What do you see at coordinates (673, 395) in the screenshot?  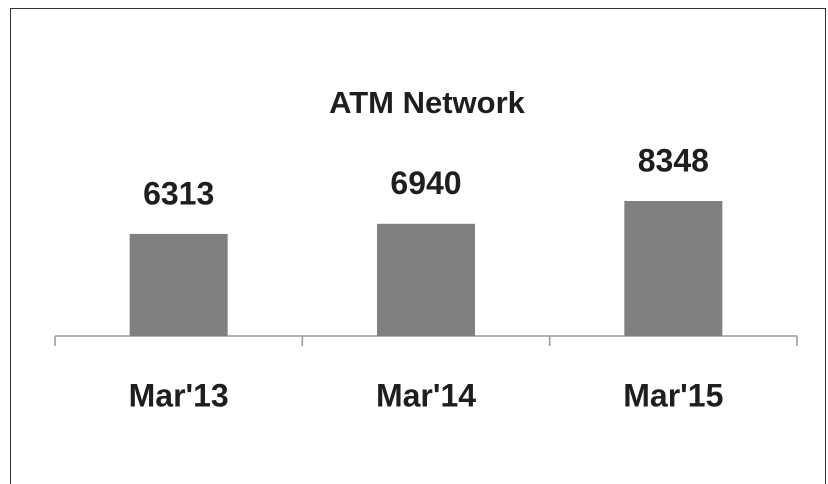 I see `x-tick-label: Mar'15` at bounding box center [673, 395].